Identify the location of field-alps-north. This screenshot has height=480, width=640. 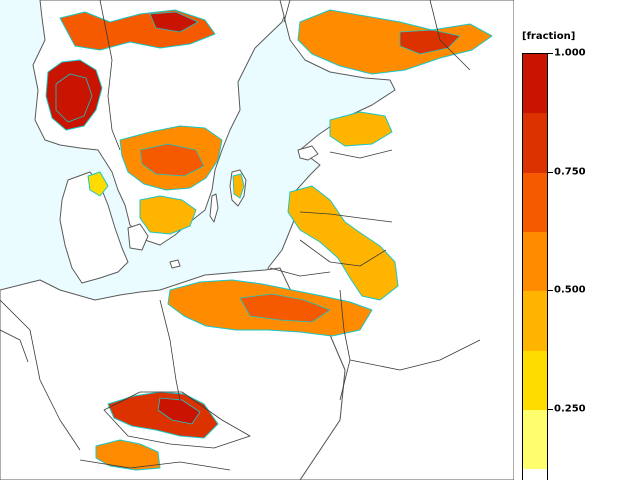
(128, 455).